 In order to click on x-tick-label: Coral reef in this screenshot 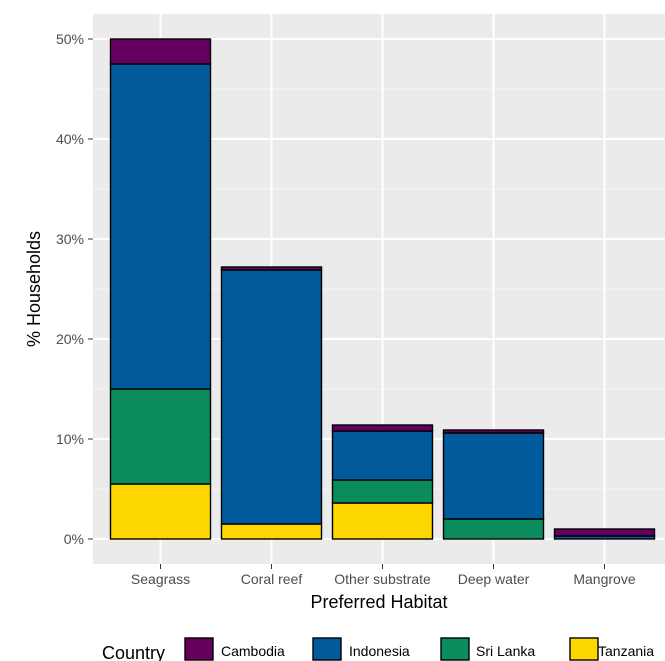, I will do `click(272, 579)`.